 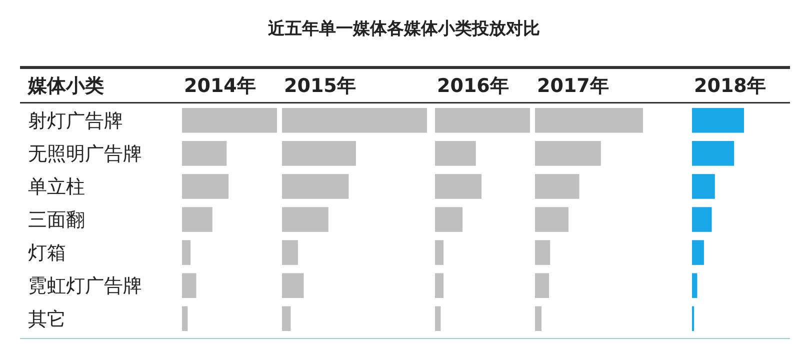 I want to click on y-tick-label: 其它, so click(x=47, y=319).